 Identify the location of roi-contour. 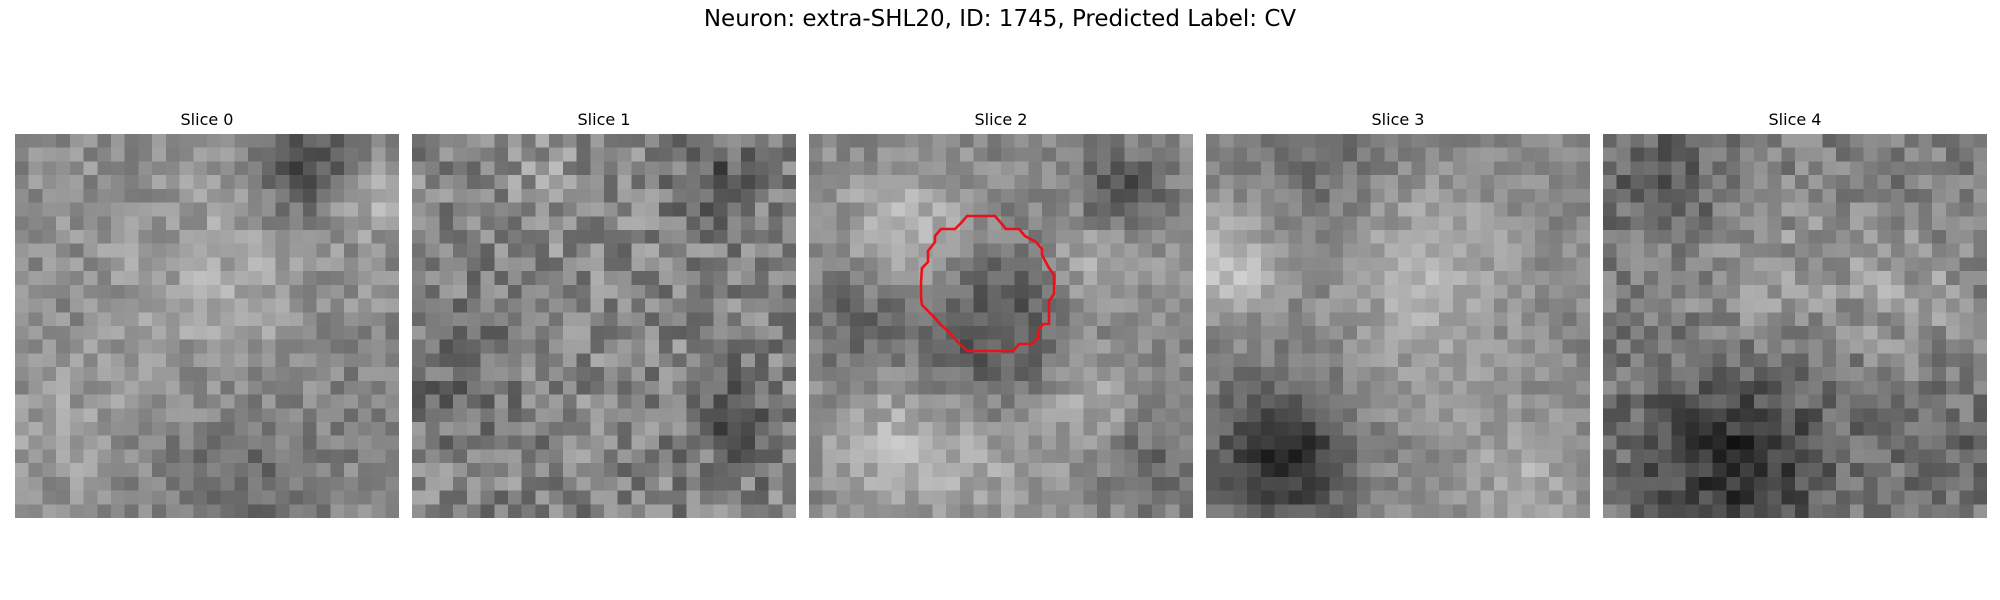
(987, 283).